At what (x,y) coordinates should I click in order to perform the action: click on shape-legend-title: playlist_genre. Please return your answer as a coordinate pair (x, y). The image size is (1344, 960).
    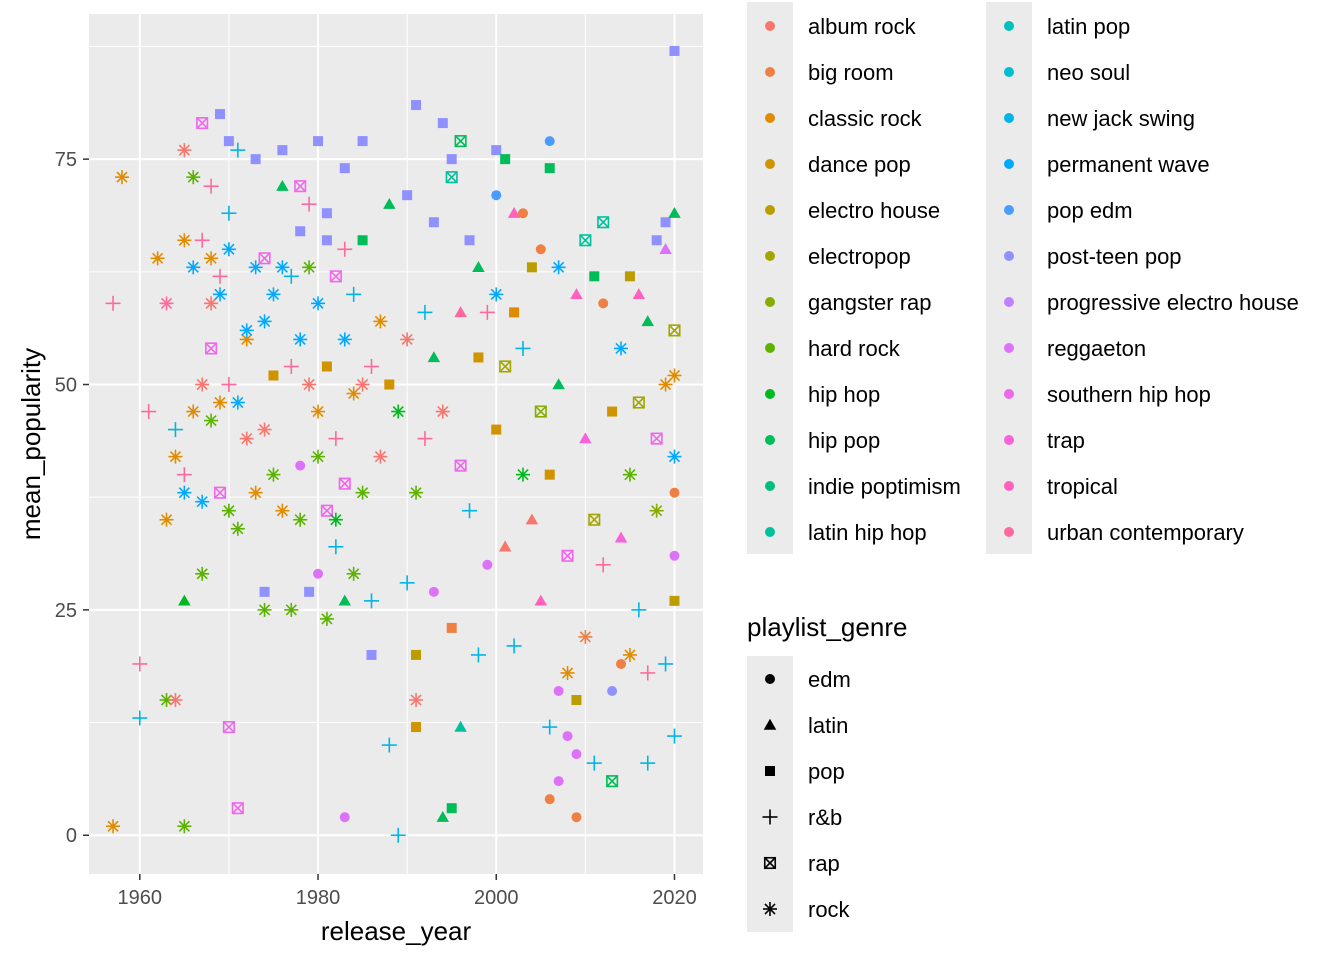
    Looking at the image, I should click on (827, 627).